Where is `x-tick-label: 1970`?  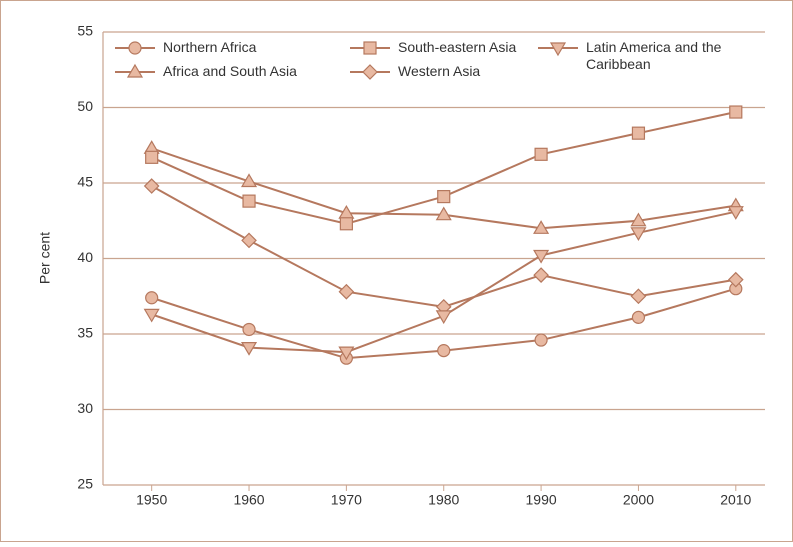
x-tick-label: 1970 is located at coordinates (346, 500).